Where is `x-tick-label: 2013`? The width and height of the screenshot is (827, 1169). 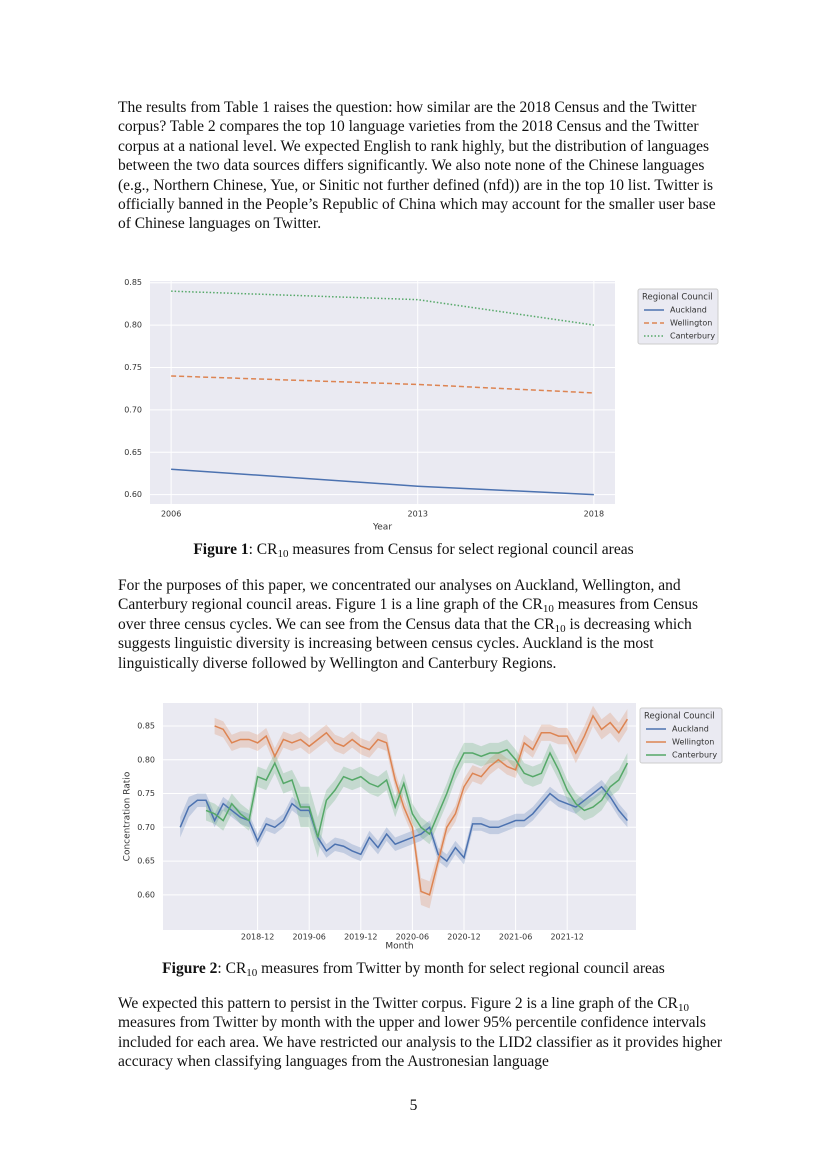 x-tick-label: 2013 is located at coordinates (418, 514).